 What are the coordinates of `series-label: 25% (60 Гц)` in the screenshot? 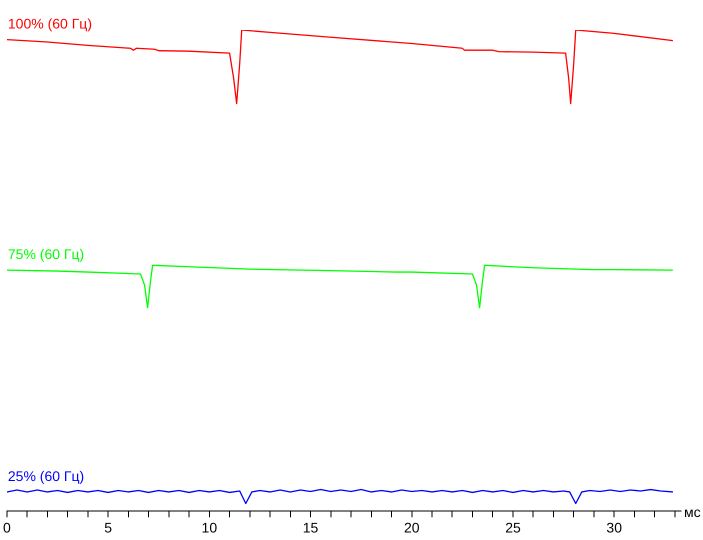 It's located at (46, 476).